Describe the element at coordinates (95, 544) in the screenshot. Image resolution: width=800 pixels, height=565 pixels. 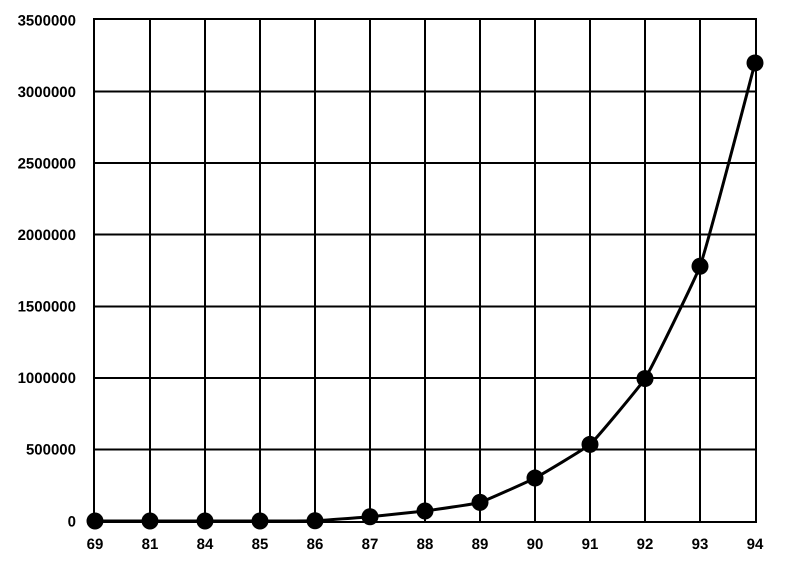
I see `x-tick-label: 69` at that location.